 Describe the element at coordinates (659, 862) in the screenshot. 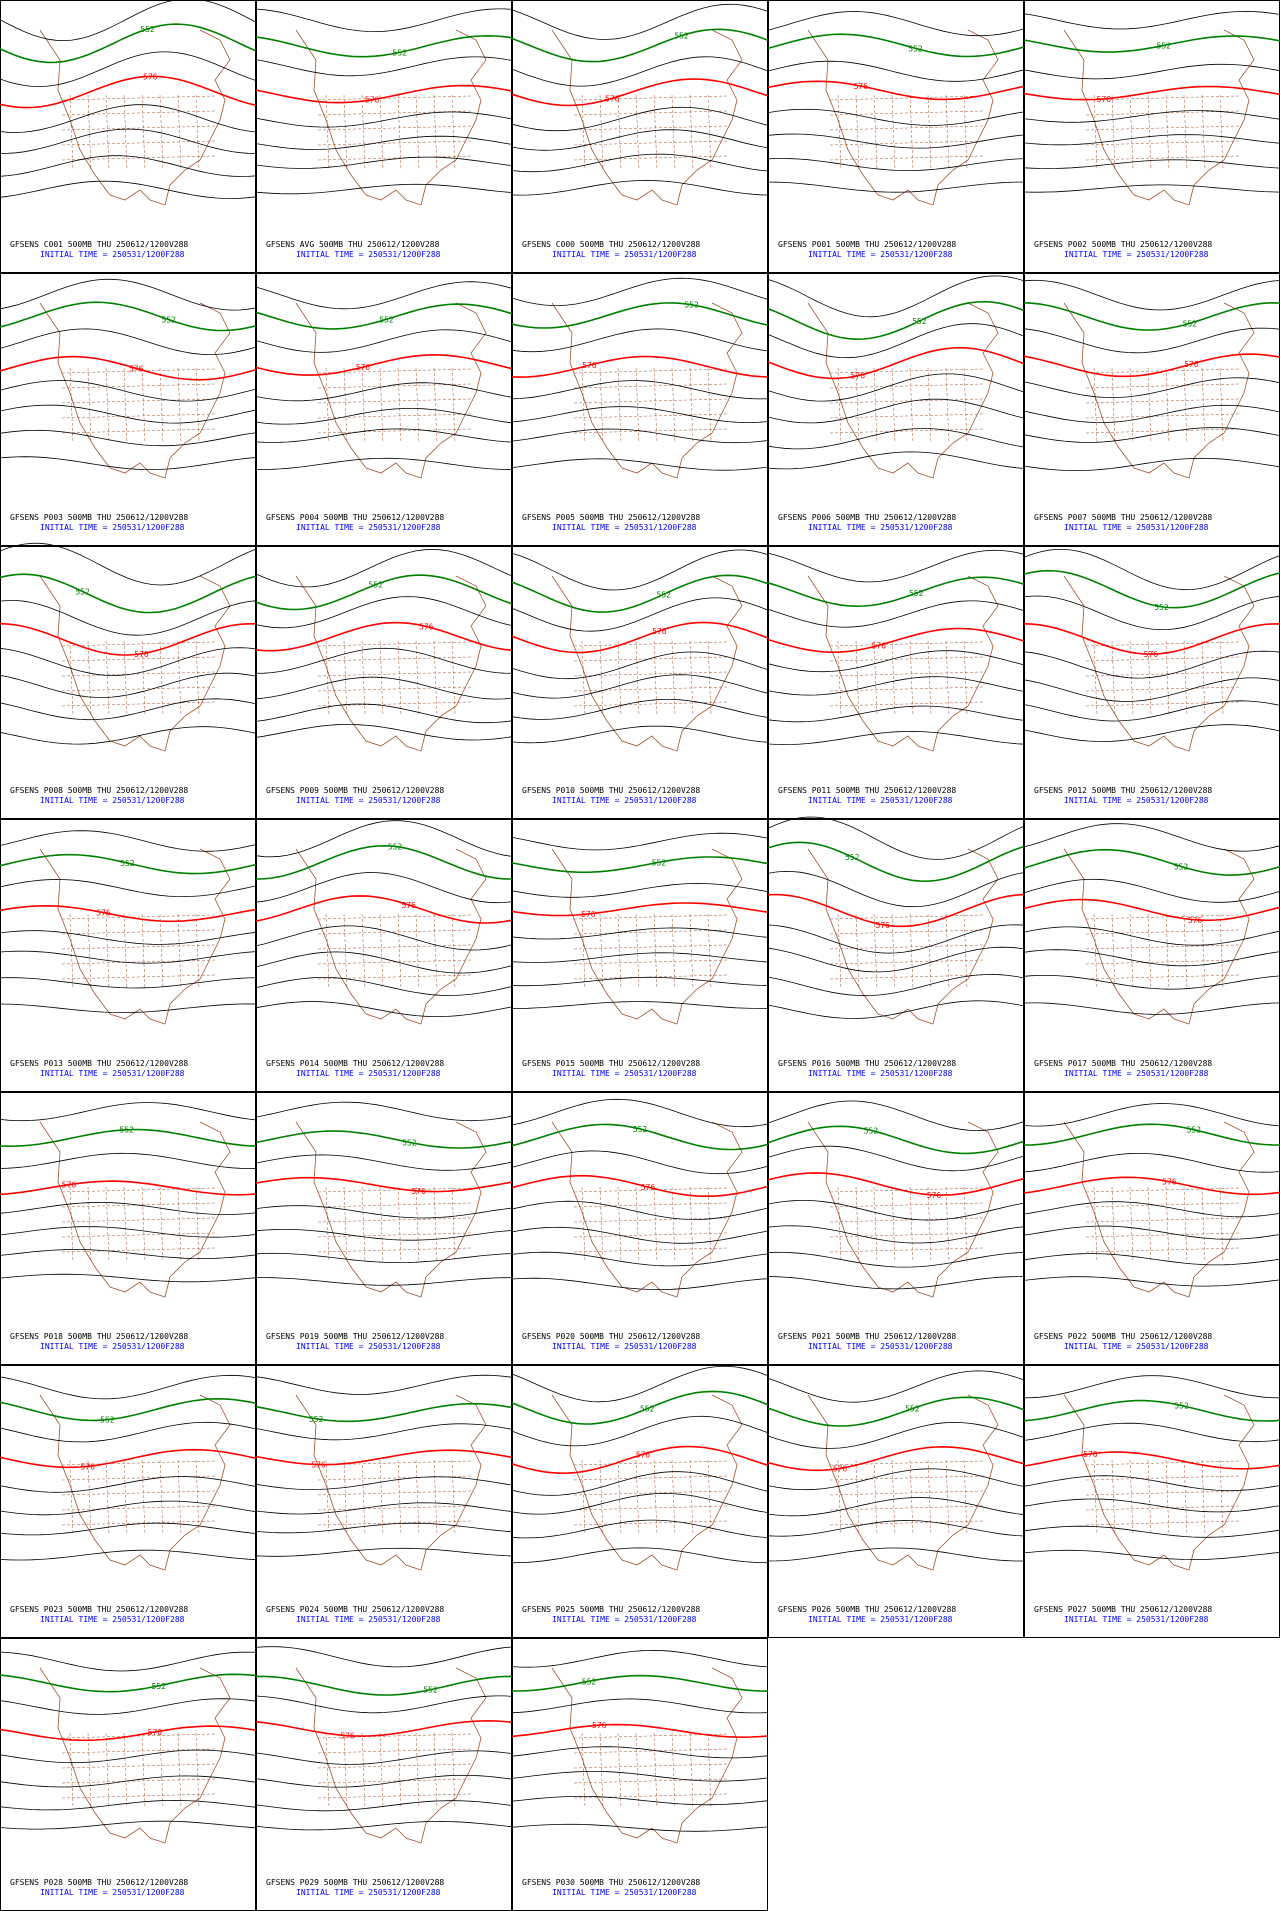

I see `contour-label: 552` at that location.